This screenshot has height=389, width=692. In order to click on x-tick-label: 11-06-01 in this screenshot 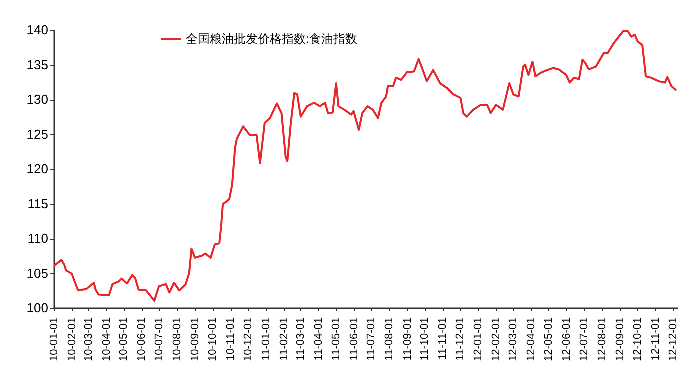, I will do `click(354, 339)`.